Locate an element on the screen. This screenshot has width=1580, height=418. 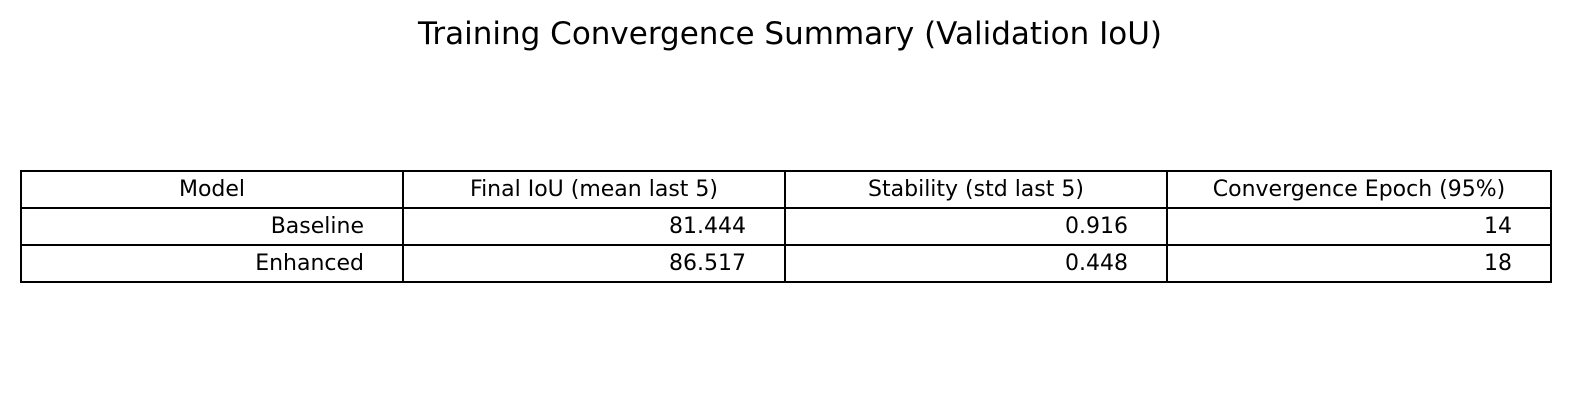
model-cell: Baseline is located at coordinates (212, 226).